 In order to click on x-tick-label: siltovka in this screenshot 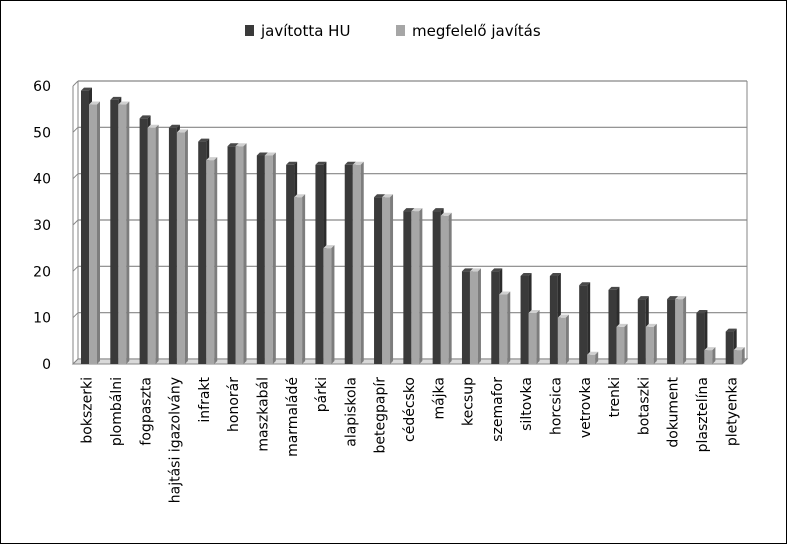, I will do `click(527, 404)`.